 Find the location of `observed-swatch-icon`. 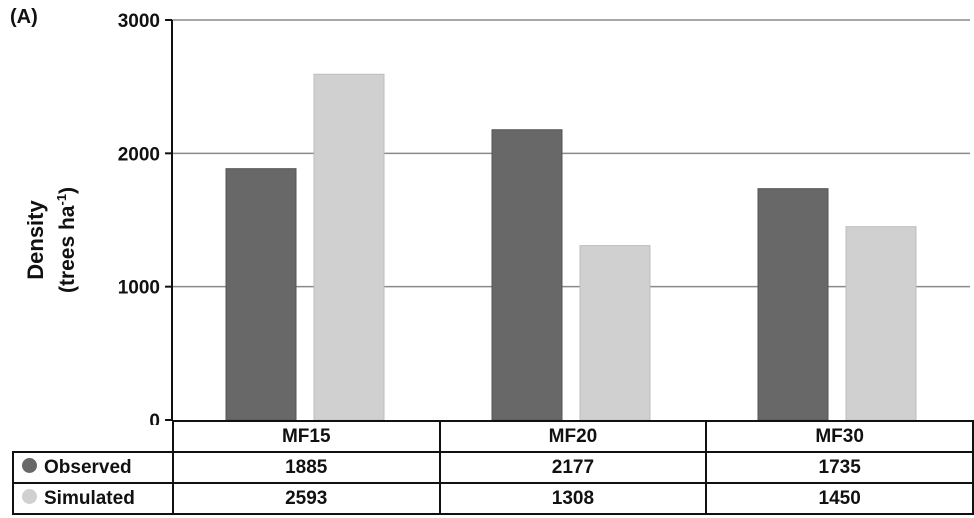

observed-swatch-icon is located at coordinates (29, 465).